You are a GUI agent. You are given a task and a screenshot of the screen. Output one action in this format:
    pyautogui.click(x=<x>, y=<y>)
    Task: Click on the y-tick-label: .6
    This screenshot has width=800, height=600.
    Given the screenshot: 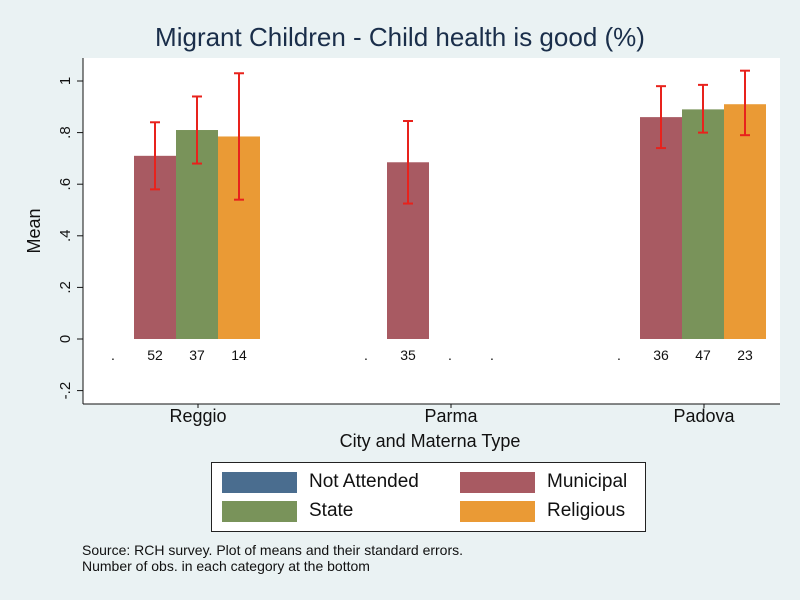 What is the action you would take?
    pyautogui.click(x=65, y=184)
    